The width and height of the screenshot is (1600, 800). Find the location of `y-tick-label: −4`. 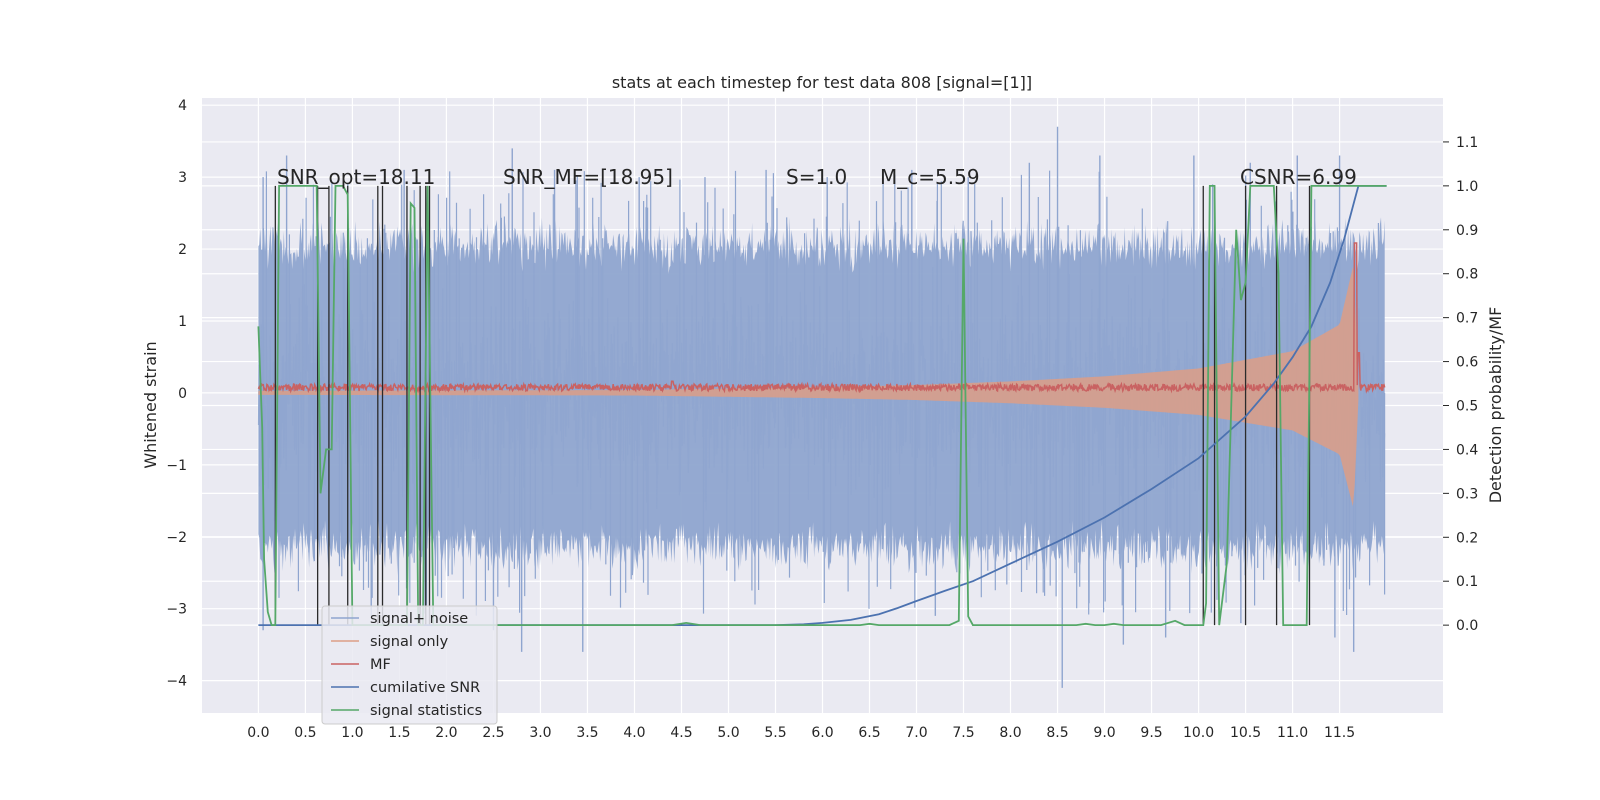

y-tick-label: −4 is located at coordinates (176, 682).